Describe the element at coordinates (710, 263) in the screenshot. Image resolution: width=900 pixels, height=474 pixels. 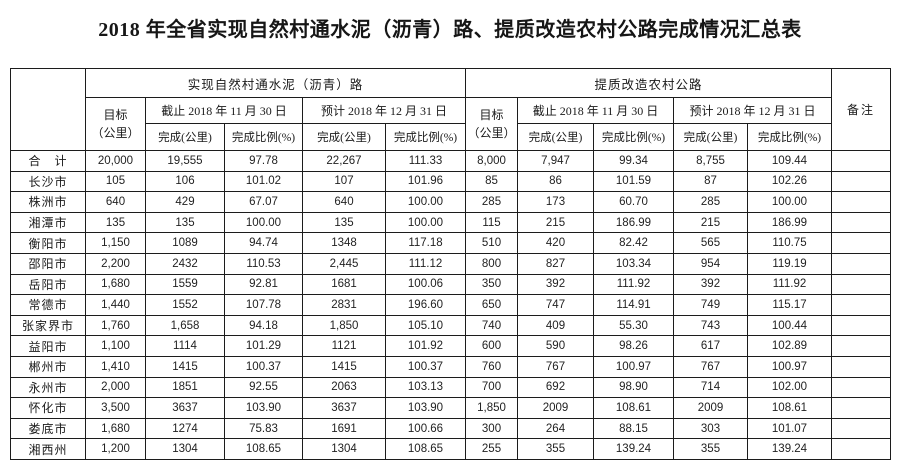
I see `g2-value-cell: 954` at that location.